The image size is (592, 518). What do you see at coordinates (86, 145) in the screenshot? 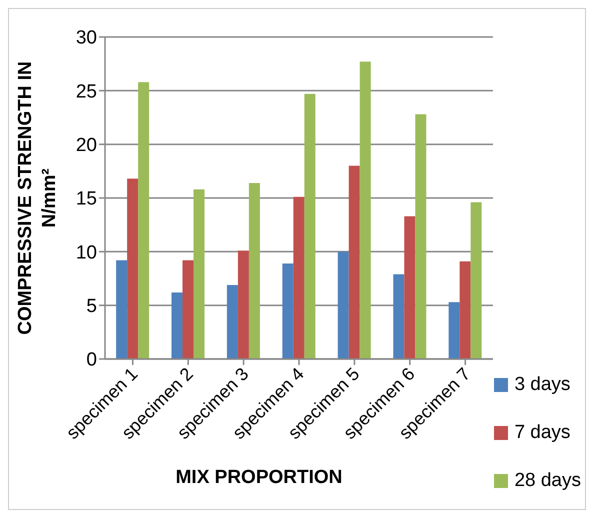
I see `y-tick-label: 20` at bounding box center [86, 145].